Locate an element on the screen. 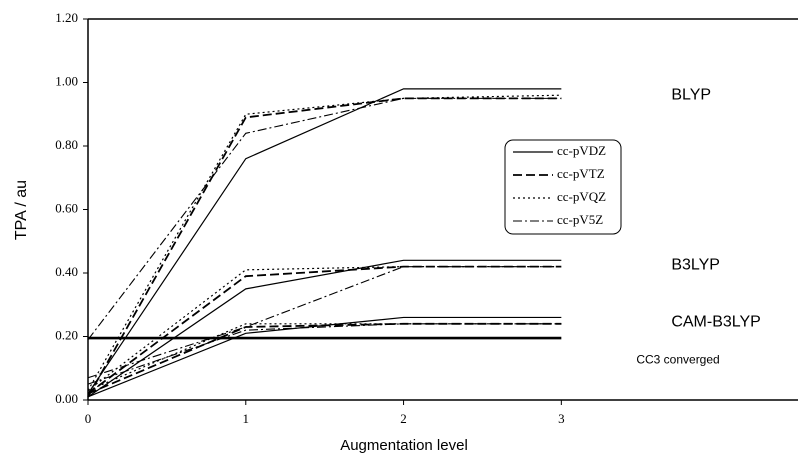 This screenshot has width=803, height=456. legend-label: cc-pVDZ is located at coordinates (581, 150).